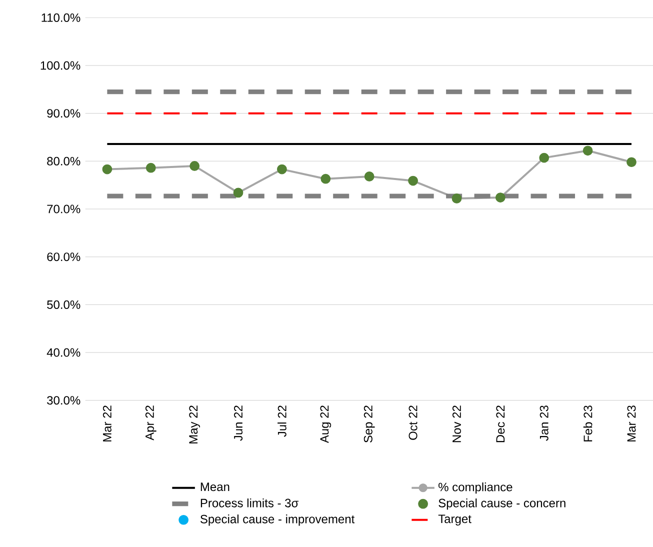 The height and width of the screenshot is (547, 653). I want to click on y-tick-label: 110.0%, so click(61, 17).